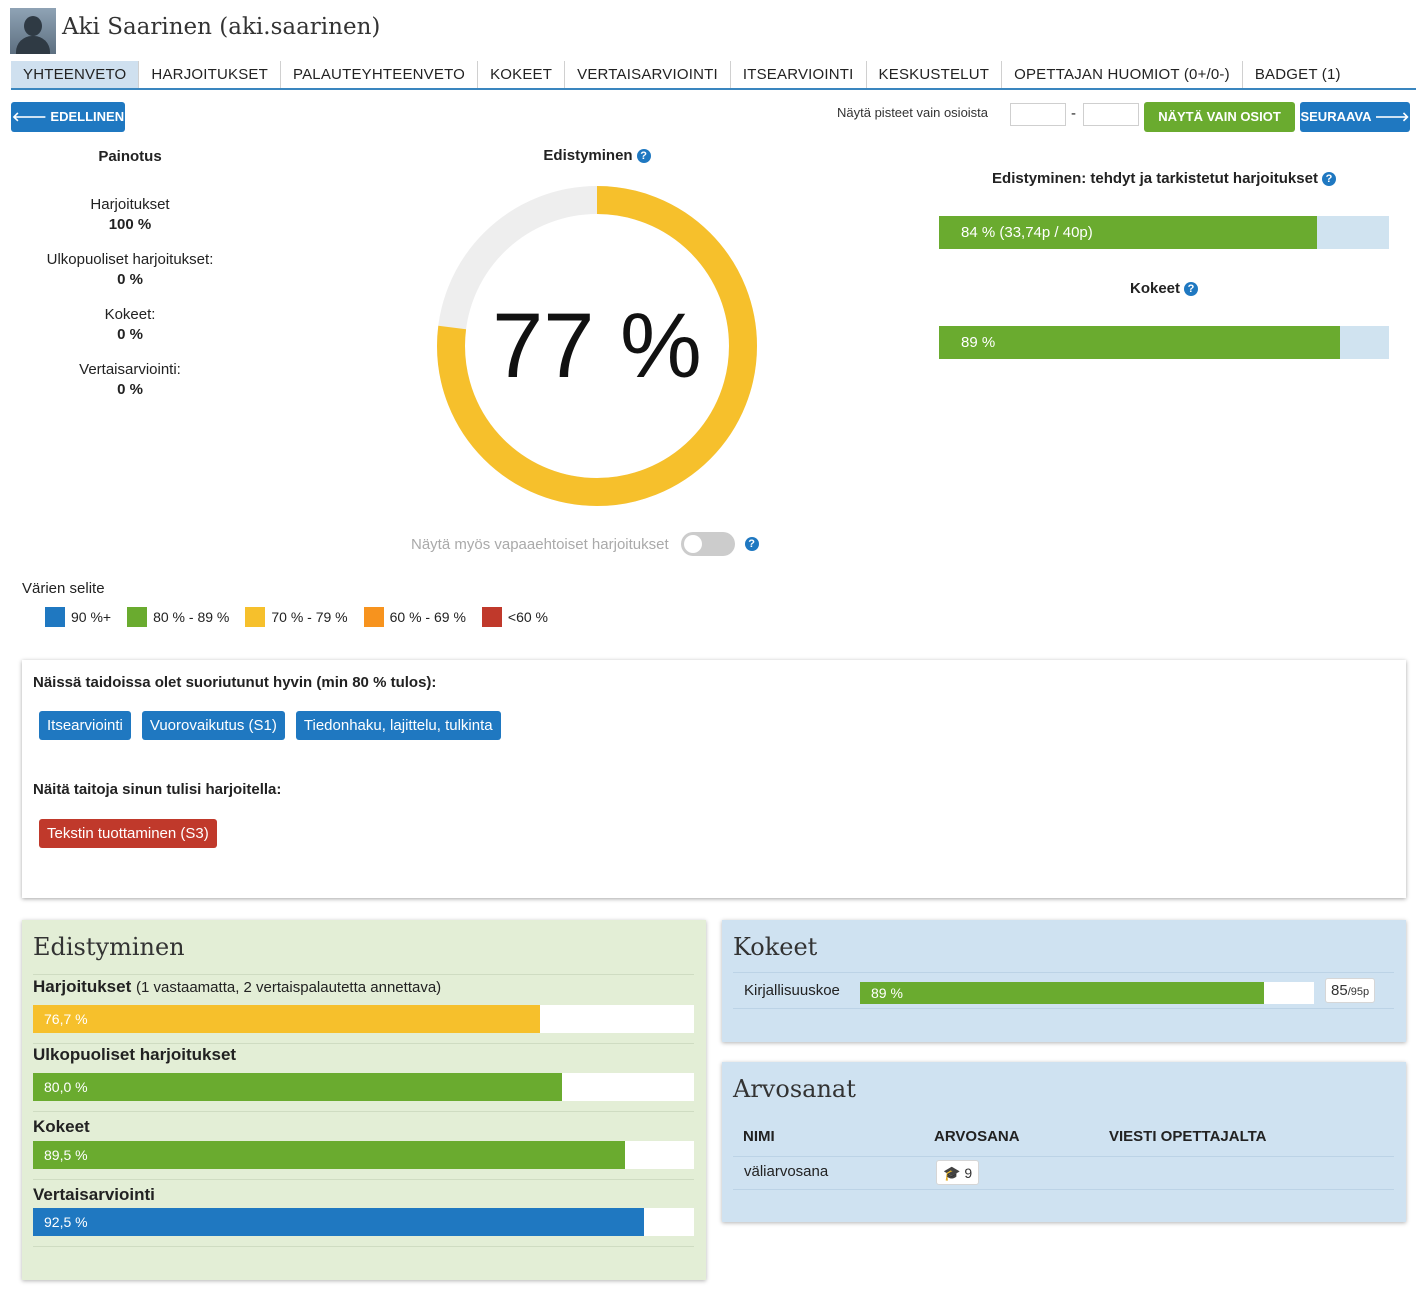 Image resolution: width=1427 pixels, height=1296 pixels. I want to click on legend-label: 70 % - 79 %, so click(309, 617).